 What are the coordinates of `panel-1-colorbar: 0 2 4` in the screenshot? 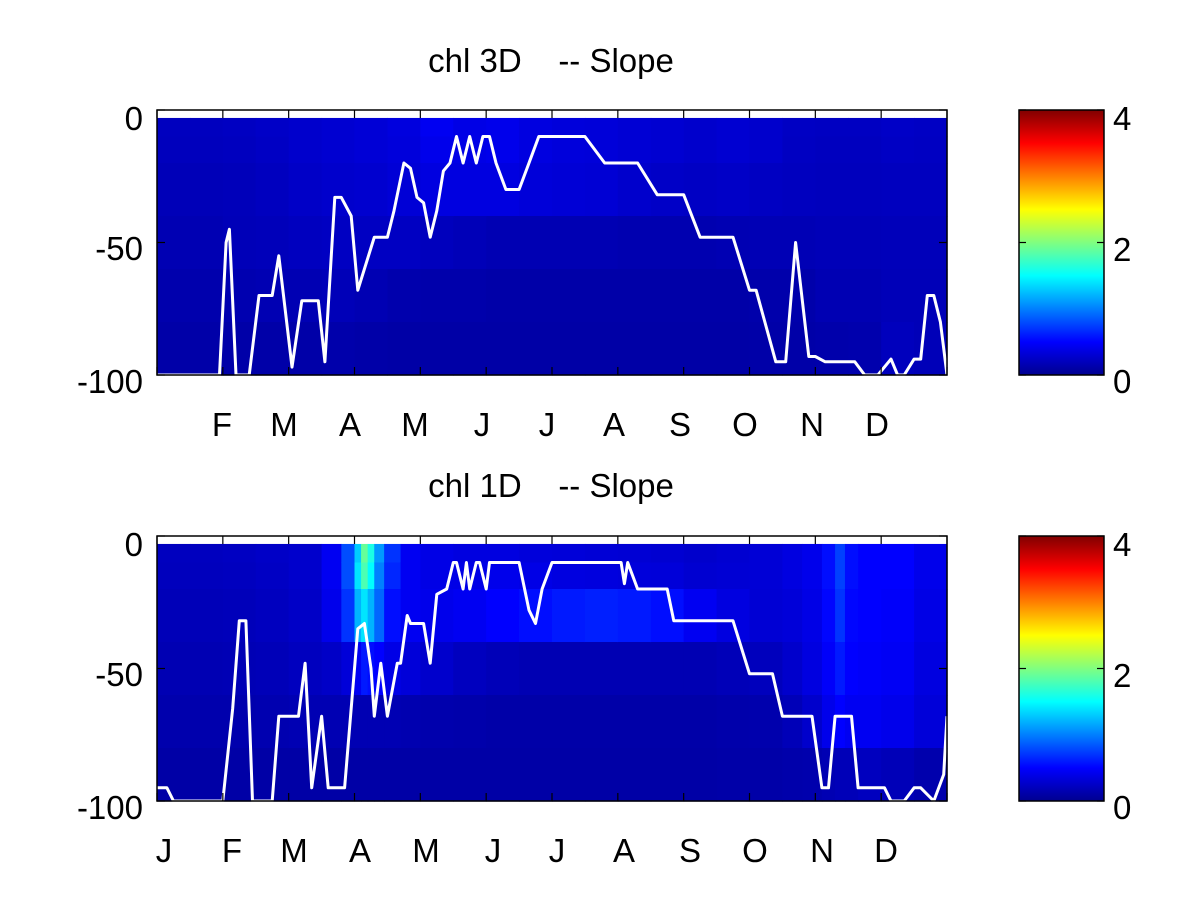 It's located at (1074, 250).